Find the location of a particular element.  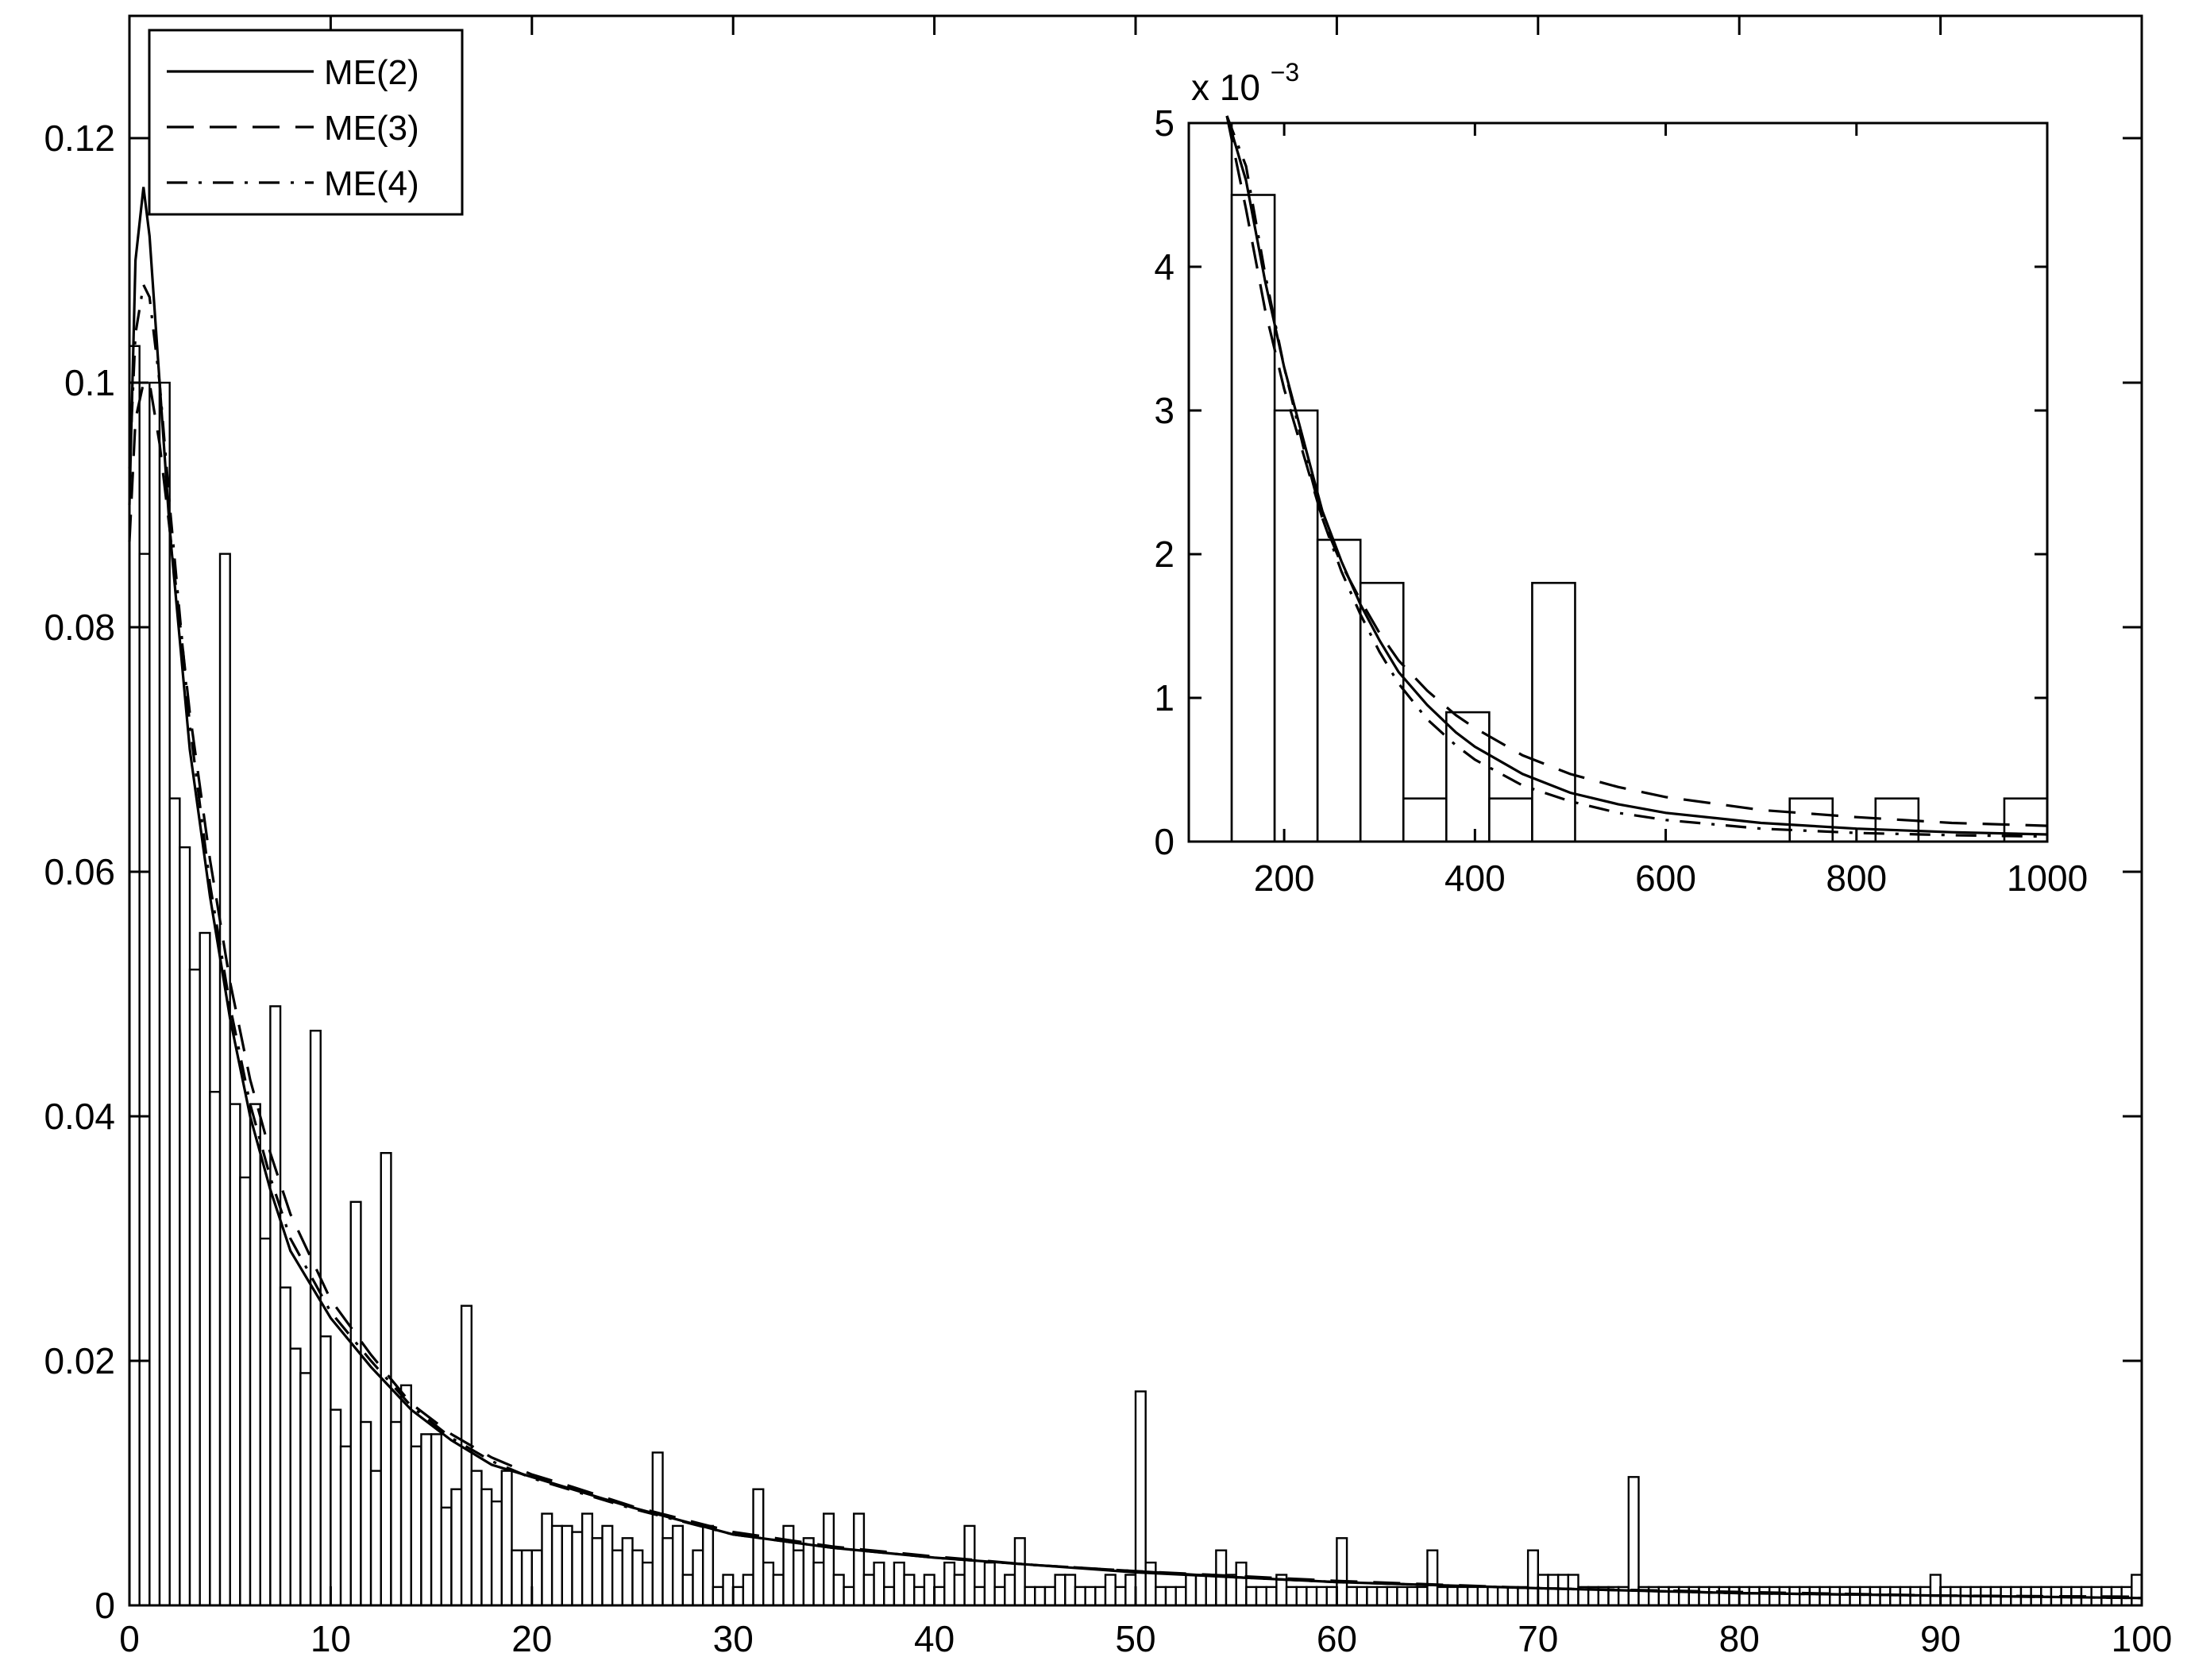

main-y-tick-label: 0.08 is located at coordinates (79, 627).